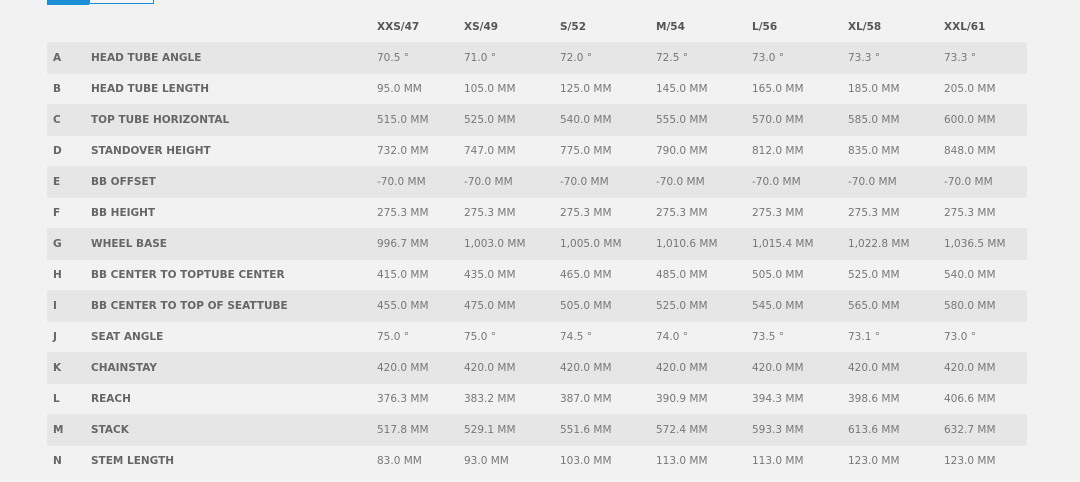 The image size is (1080, 482). What do you see at coordinates (69, 306) in the screenshot?
I see `row-letter: I` at bounding box center [69, 306].